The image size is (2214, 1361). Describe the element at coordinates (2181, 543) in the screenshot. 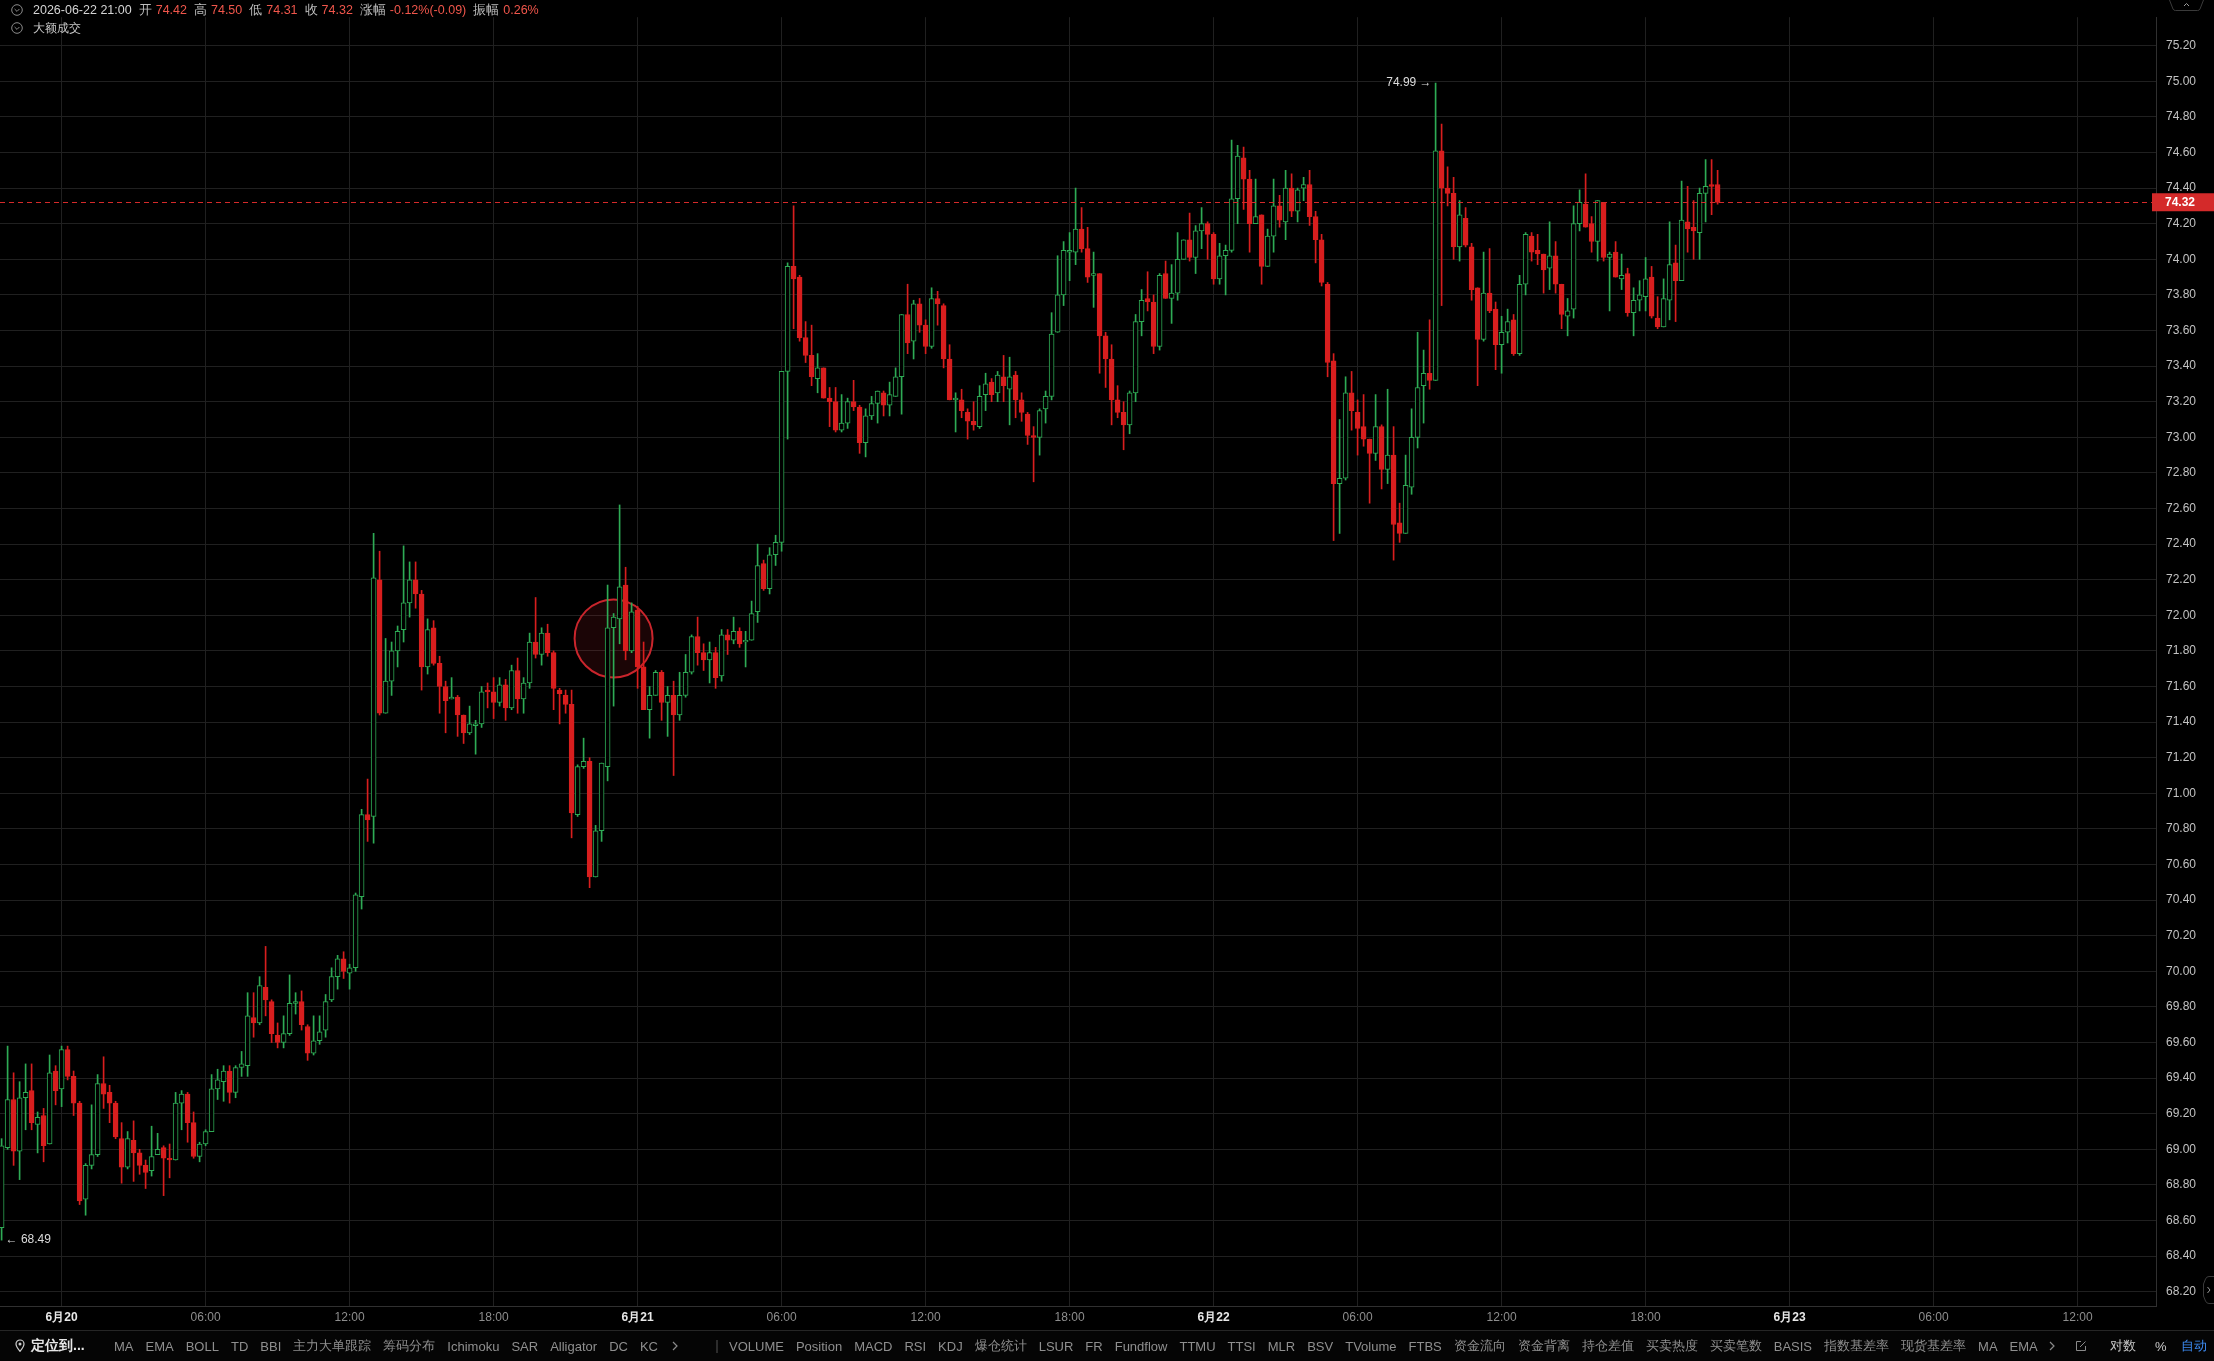

I see `y-tick-label: 72.40` at that location.